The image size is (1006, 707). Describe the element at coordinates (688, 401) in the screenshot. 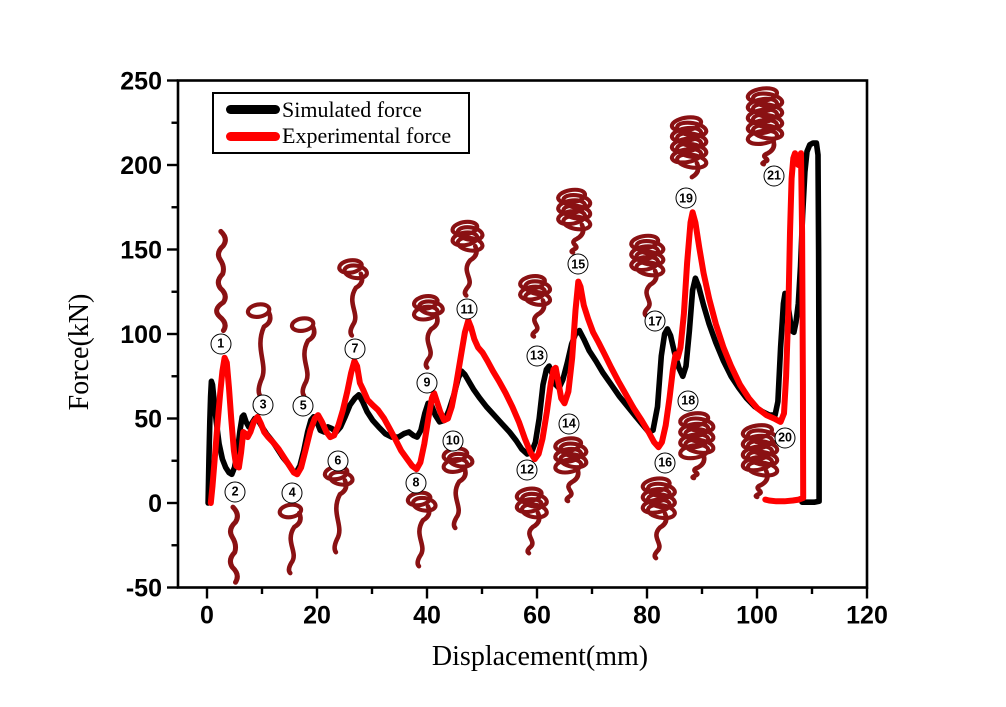

I see `stage-marker-18: 18` at that location.